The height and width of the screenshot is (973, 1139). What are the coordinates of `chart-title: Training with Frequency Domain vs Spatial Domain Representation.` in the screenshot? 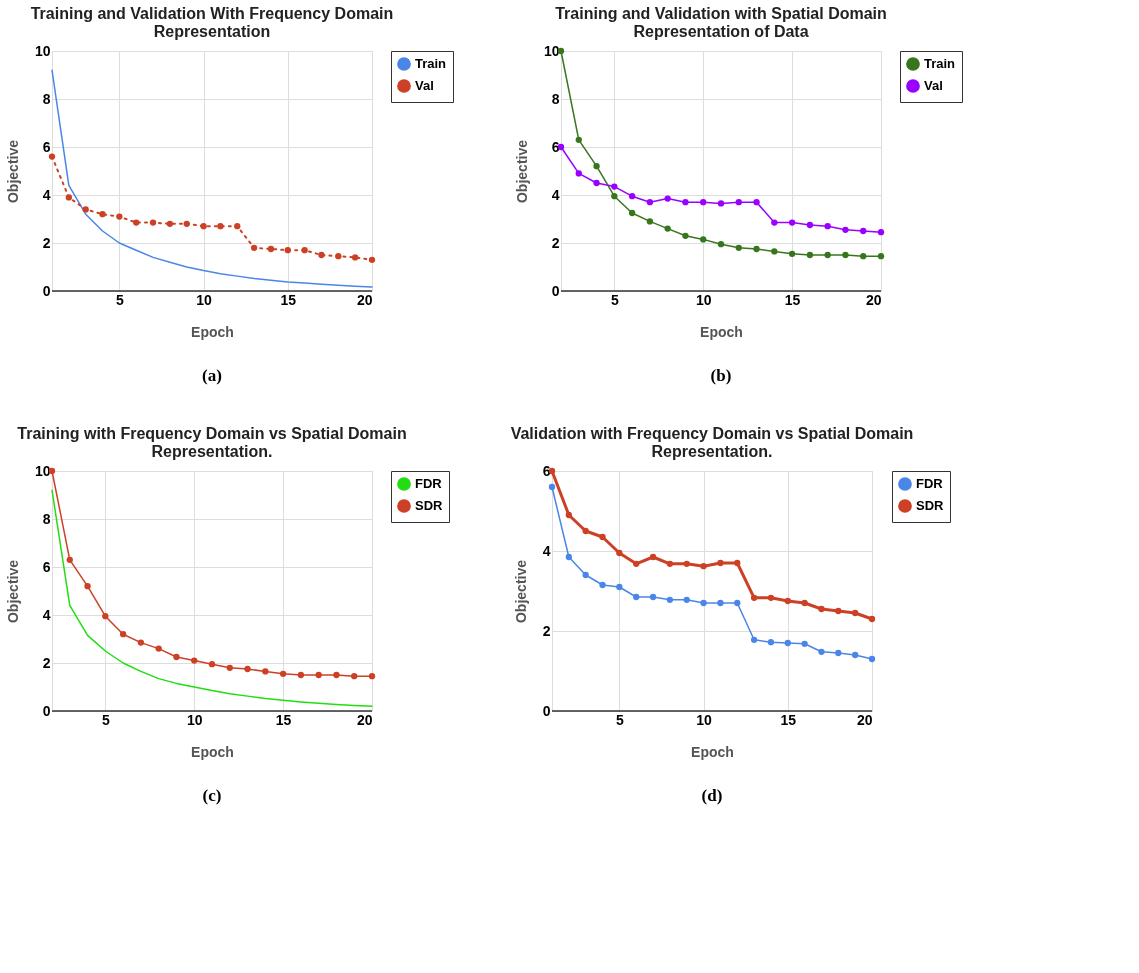 It's located at (212, 442).